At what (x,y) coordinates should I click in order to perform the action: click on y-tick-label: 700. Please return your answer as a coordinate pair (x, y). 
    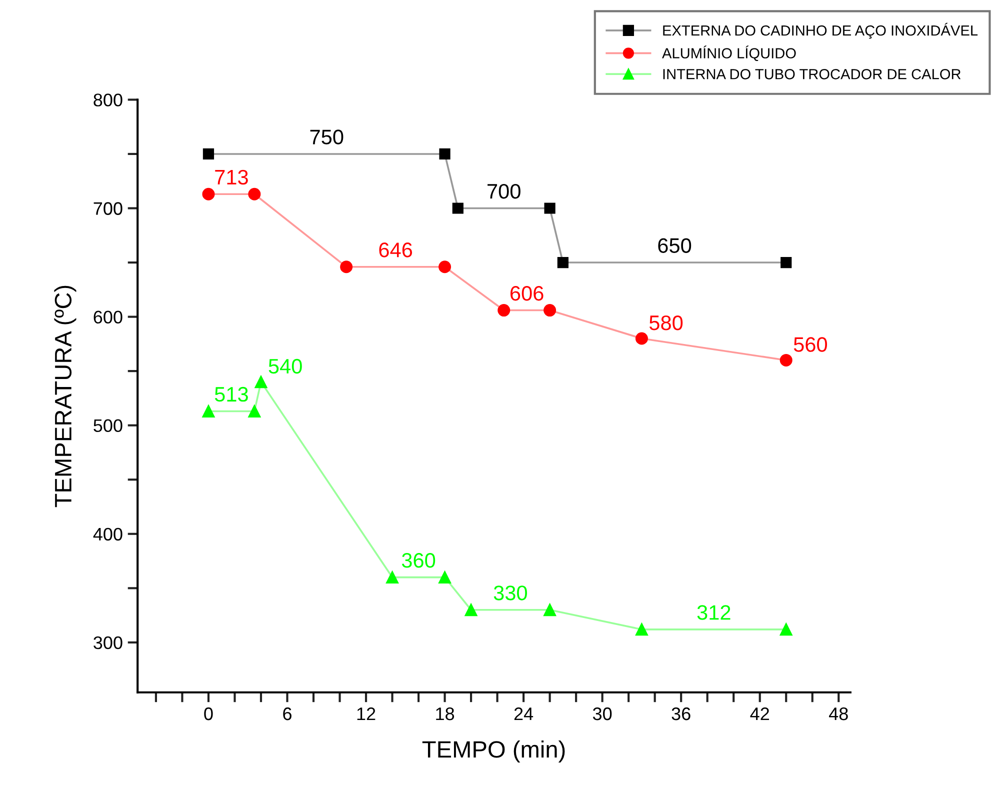
    Looking at the image, I should click on (108, 208).